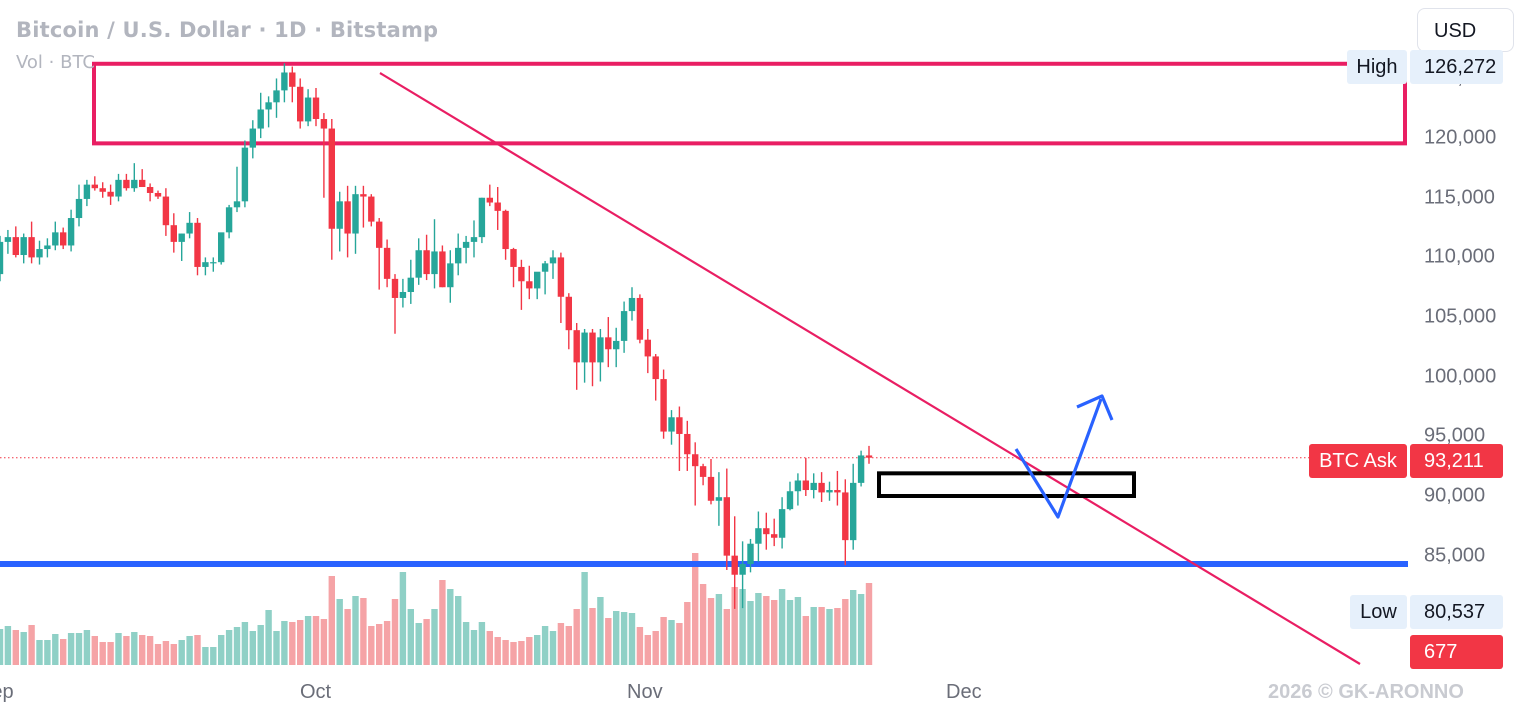 The image size is (1524, 719). What do you see at coordinates (1366, 692) in the screenshot?
I see `watermark: 2026 © GK-ARONNO` at bounding box center [1366, 692].